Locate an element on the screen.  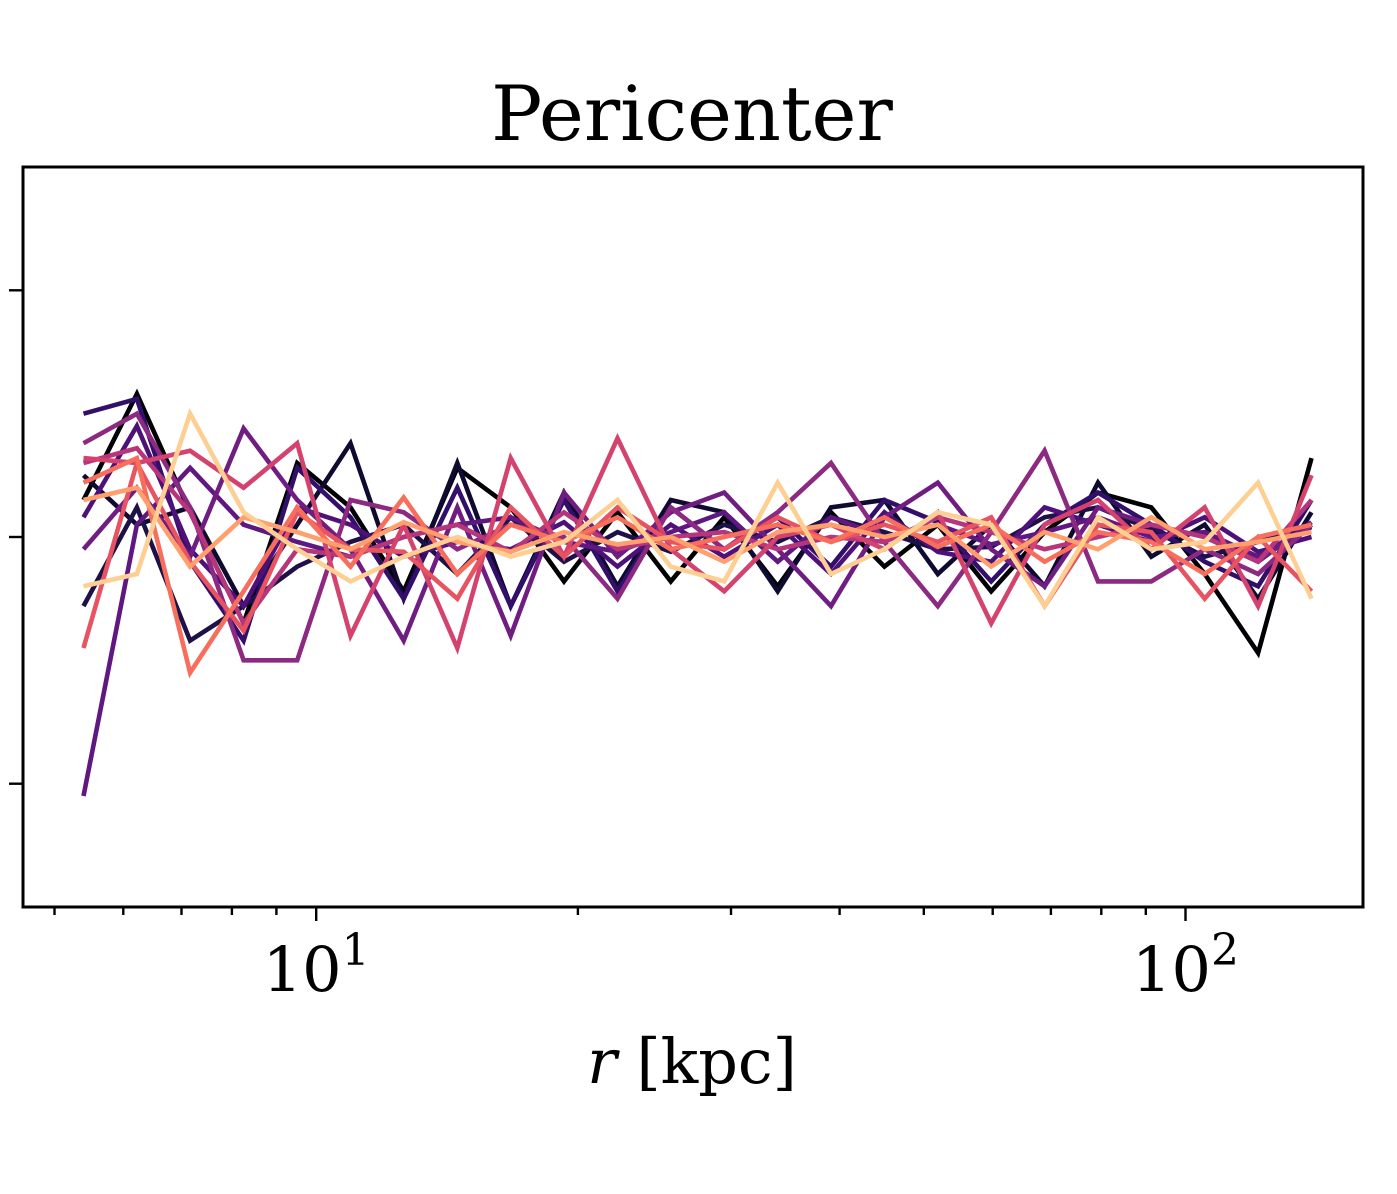
x-axis-label: r [kpc] is located at coordinates (692, 1061).